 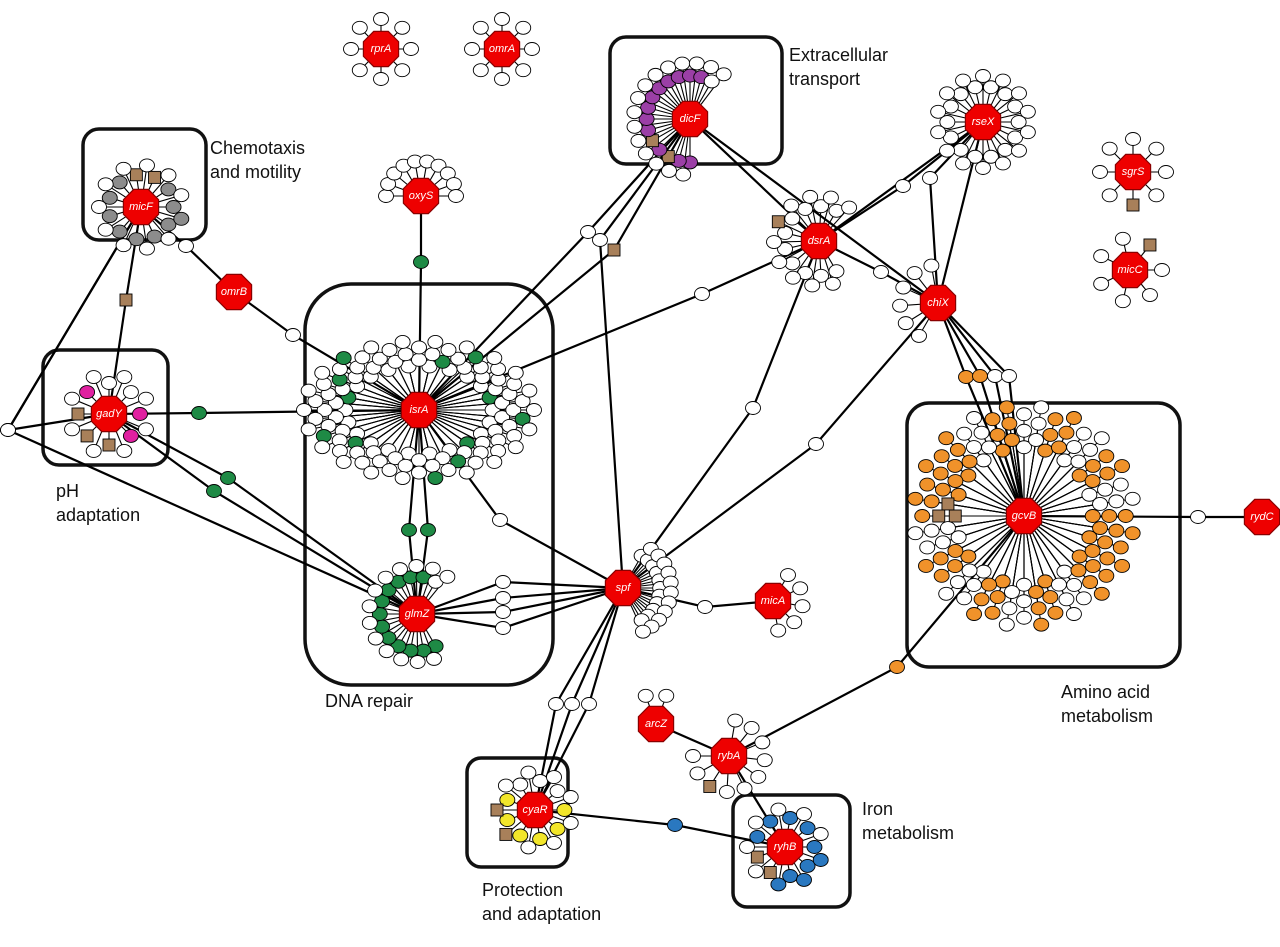 I want to click on srna-label: spf, so click(x=624, y=588).